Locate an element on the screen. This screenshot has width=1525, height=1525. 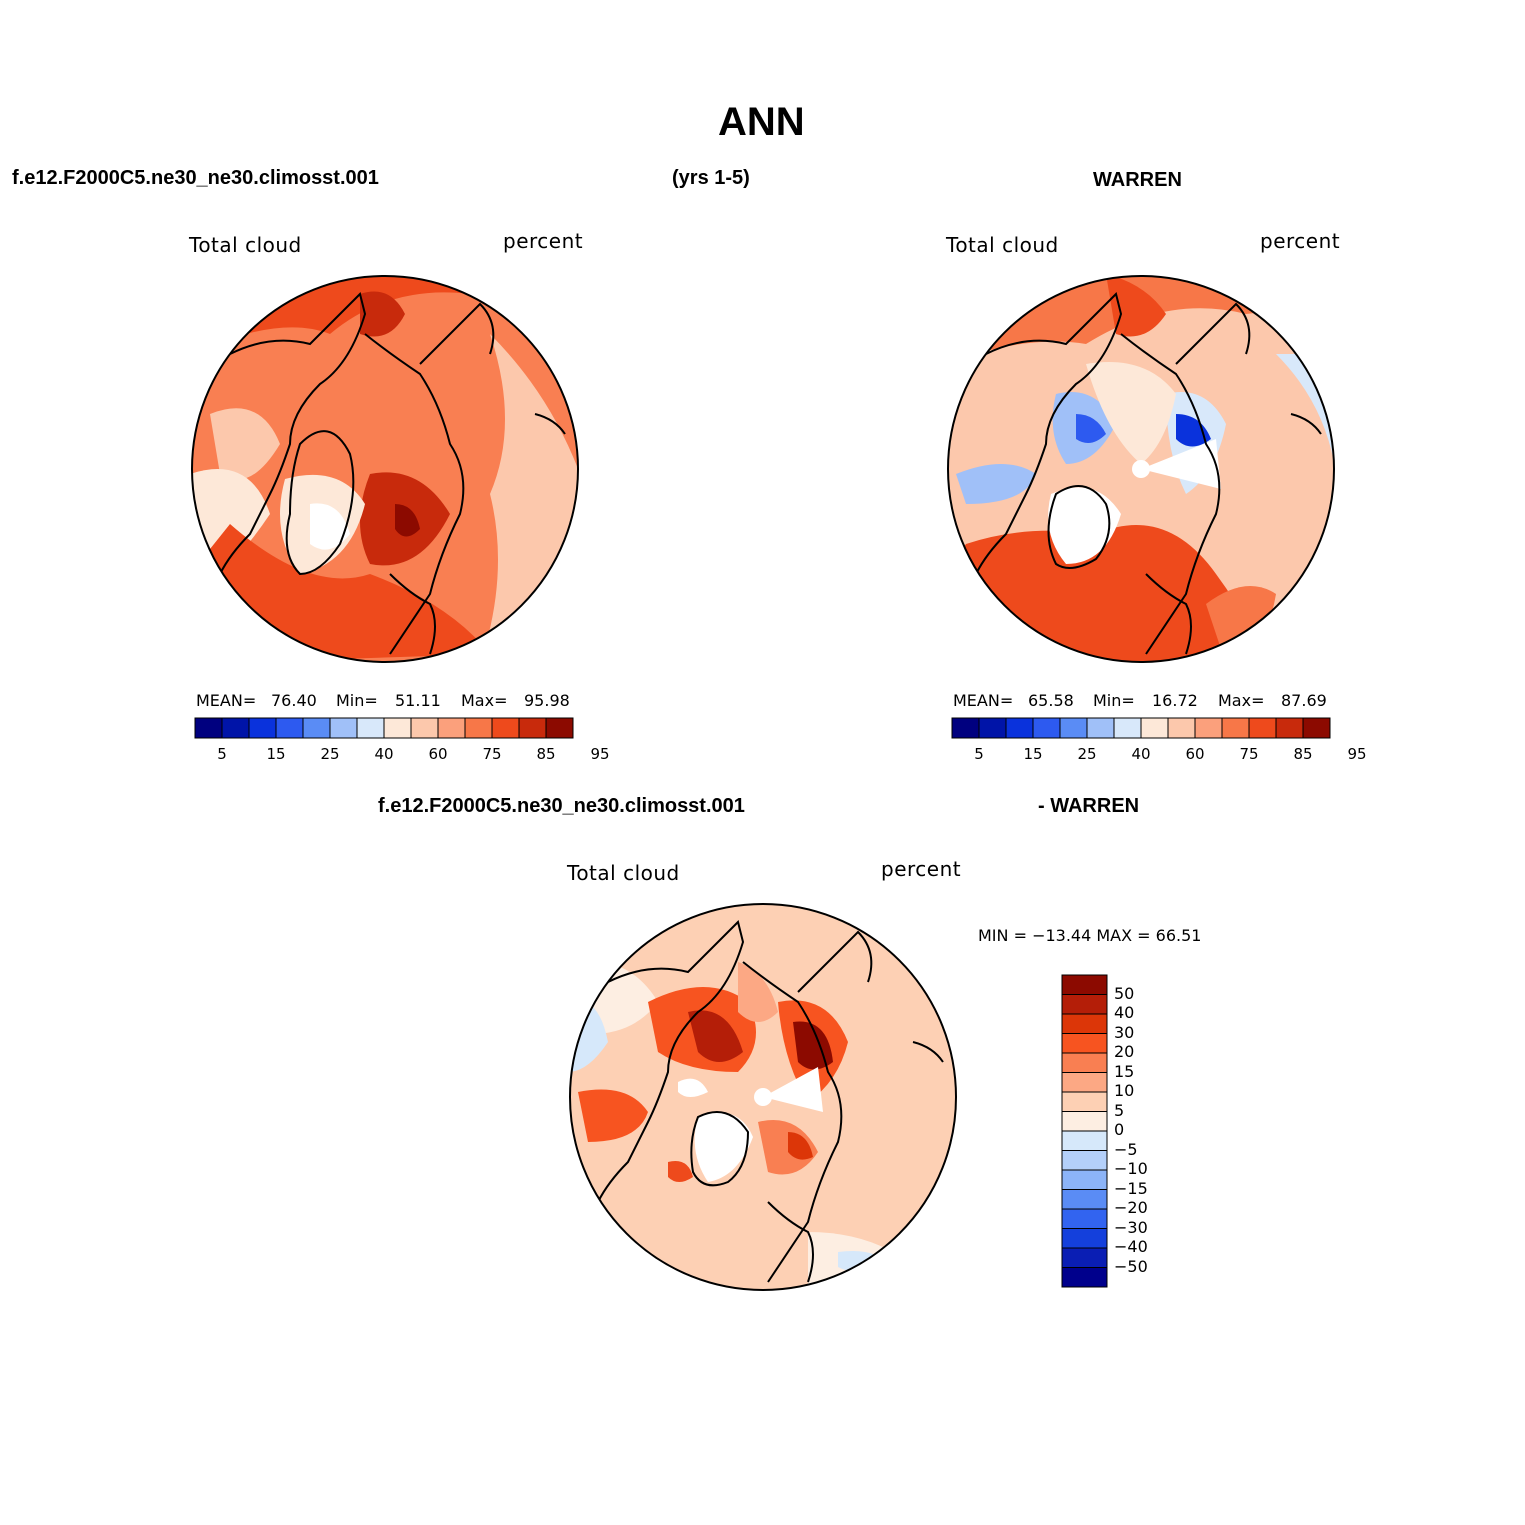
case-name: f.e12.F2000C5.ne30_ne30.climosst.001 is located at coordinates (195, 178).